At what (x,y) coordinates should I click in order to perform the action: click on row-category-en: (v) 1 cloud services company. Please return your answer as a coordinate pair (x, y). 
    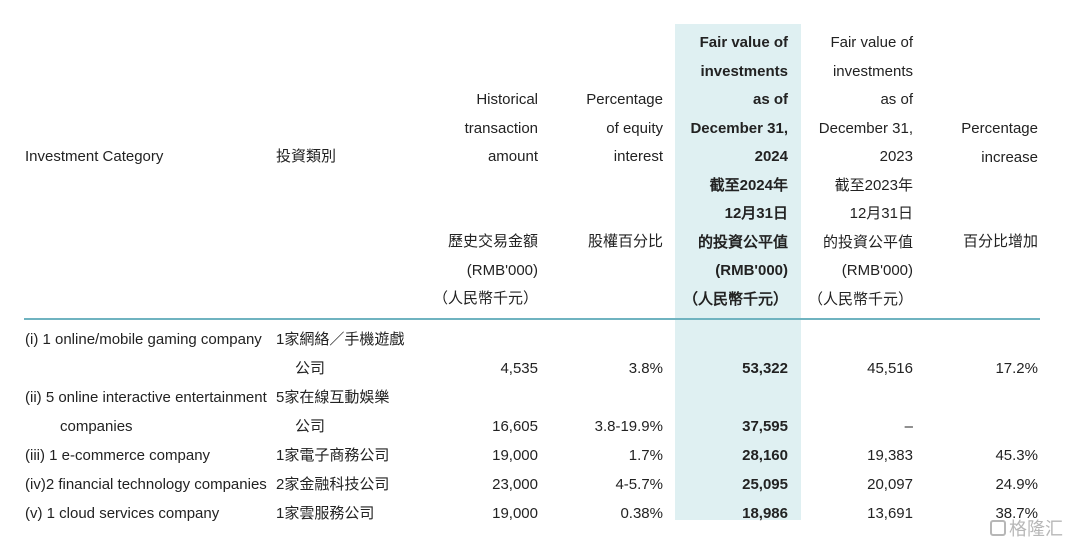
    Looking at the image, I should click on (122, 513).